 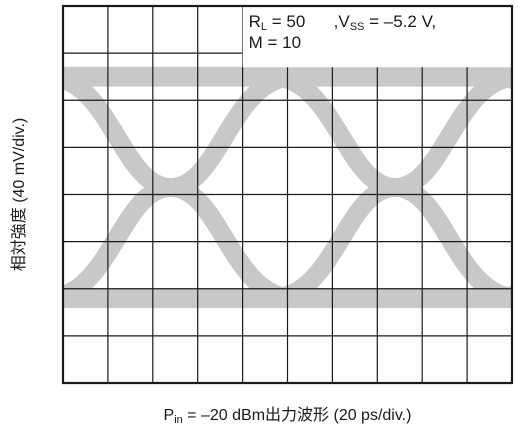 What do you see at coordinates (169, 415) in the screenshot?
I see `x-axis-label-prefix: P` at bounding box center [169, 415].